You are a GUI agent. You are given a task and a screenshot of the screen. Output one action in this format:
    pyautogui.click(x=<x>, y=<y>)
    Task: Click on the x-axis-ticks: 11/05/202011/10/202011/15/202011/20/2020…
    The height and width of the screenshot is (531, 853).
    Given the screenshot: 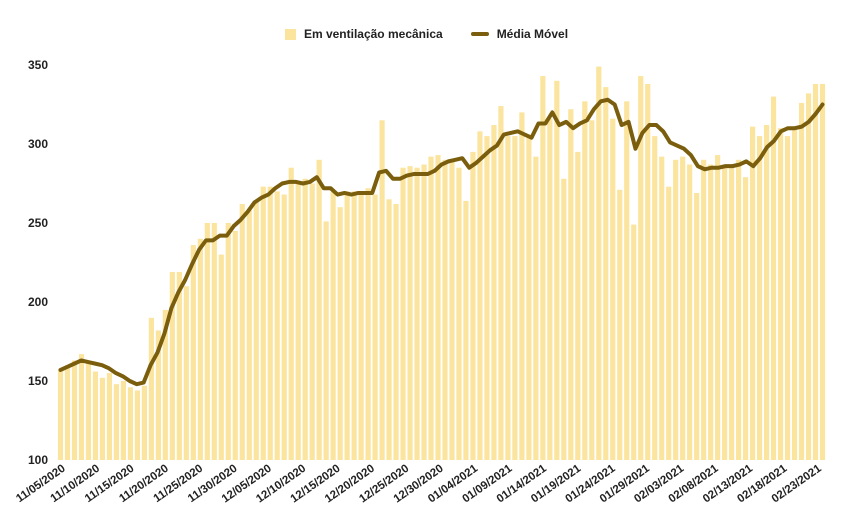 What is the action you would take?
    pyautogui.click(x=419, y=483)
    